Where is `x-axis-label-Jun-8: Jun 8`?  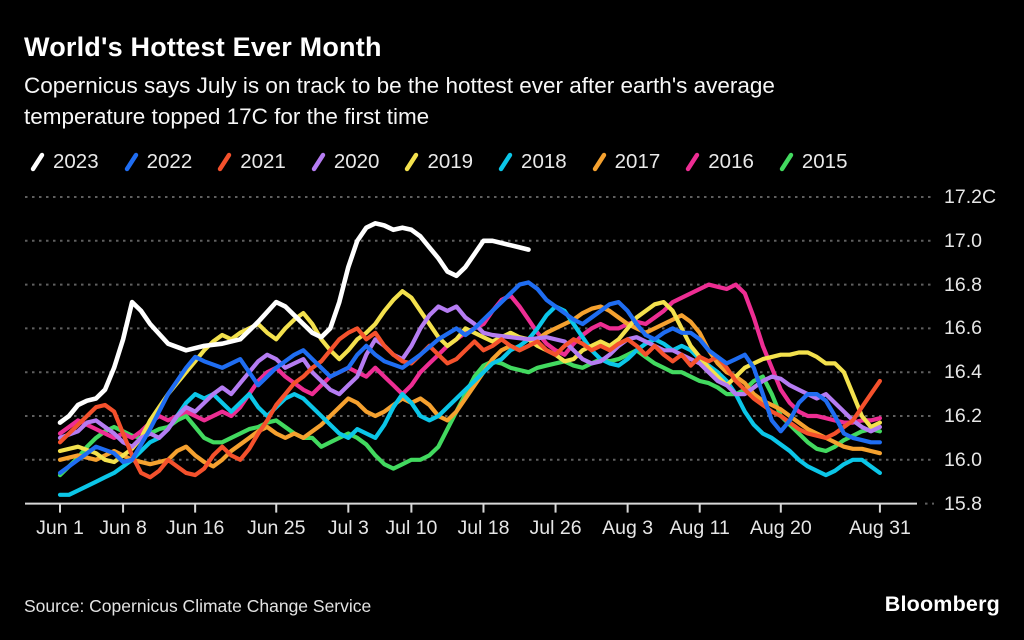 x-axis-label-Jun-8: Jun 8 is located at coordinates (123, 528).